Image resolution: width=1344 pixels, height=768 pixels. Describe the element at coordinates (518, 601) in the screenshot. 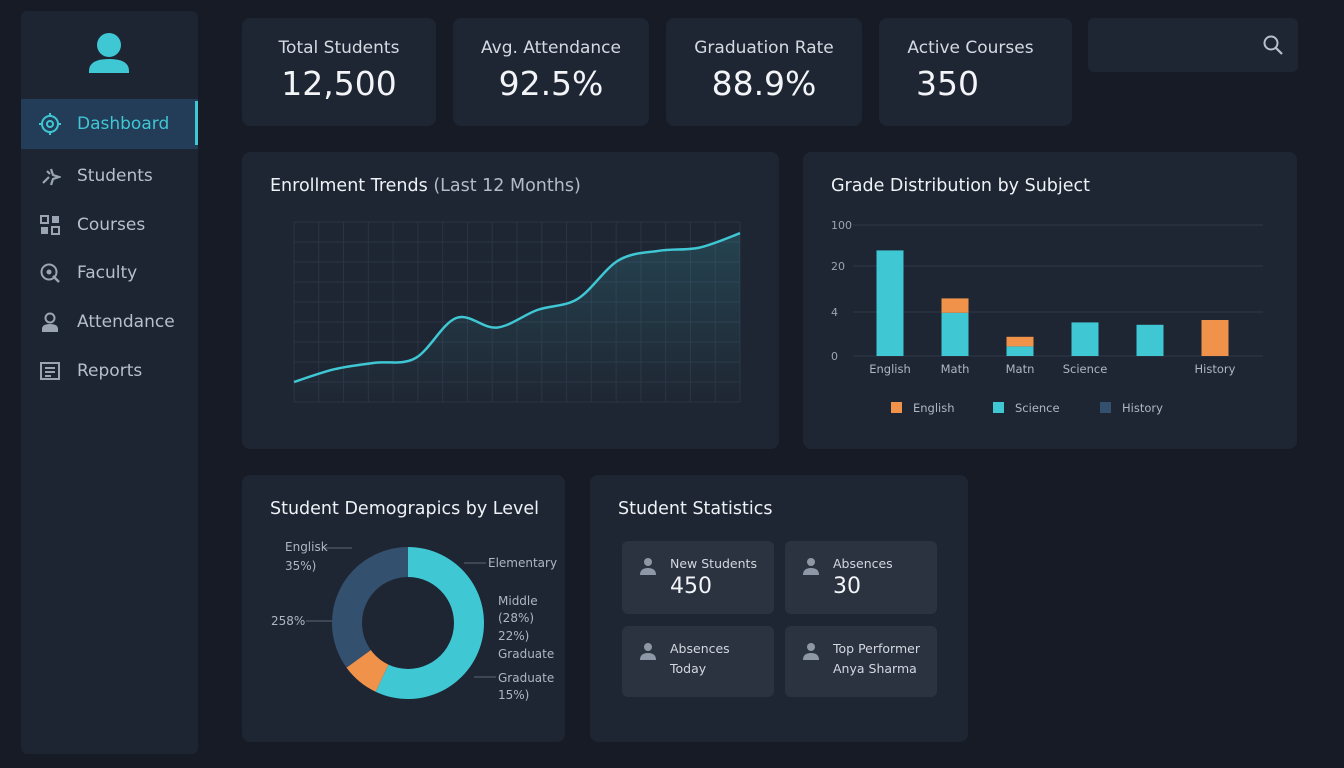

I see `label-middle: Middle` at that location.